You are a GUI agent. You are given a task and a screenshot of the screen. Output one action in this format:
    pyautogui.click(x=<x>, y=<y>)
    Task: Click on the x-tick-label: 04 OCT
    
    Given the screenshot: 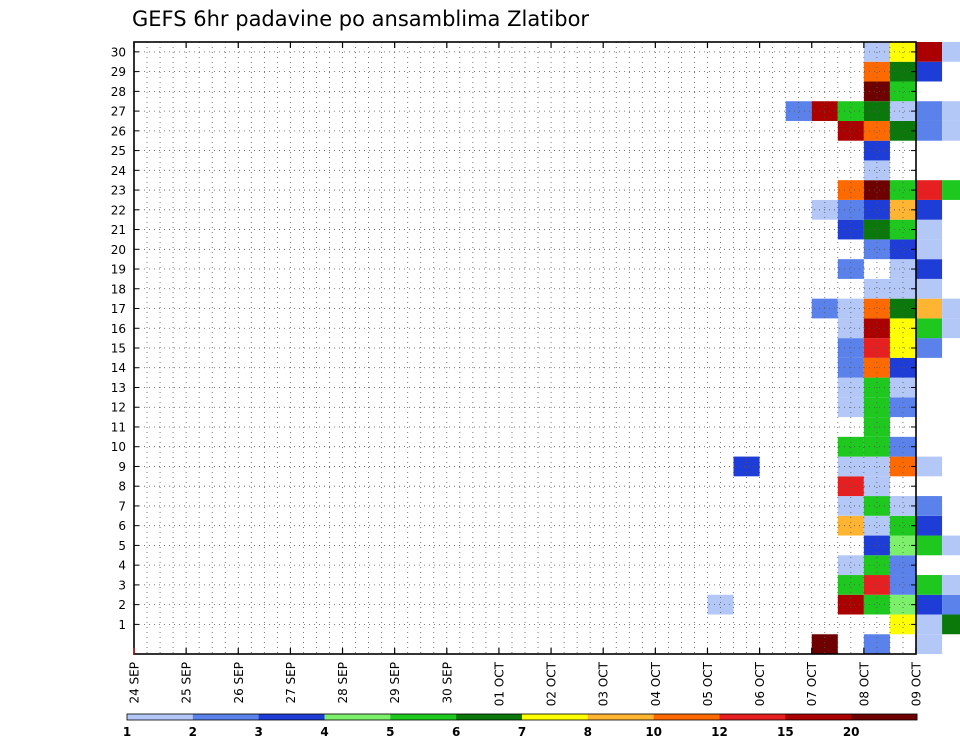 What is the action you would take?
    pyautogui.click(x=656, y=683)
    